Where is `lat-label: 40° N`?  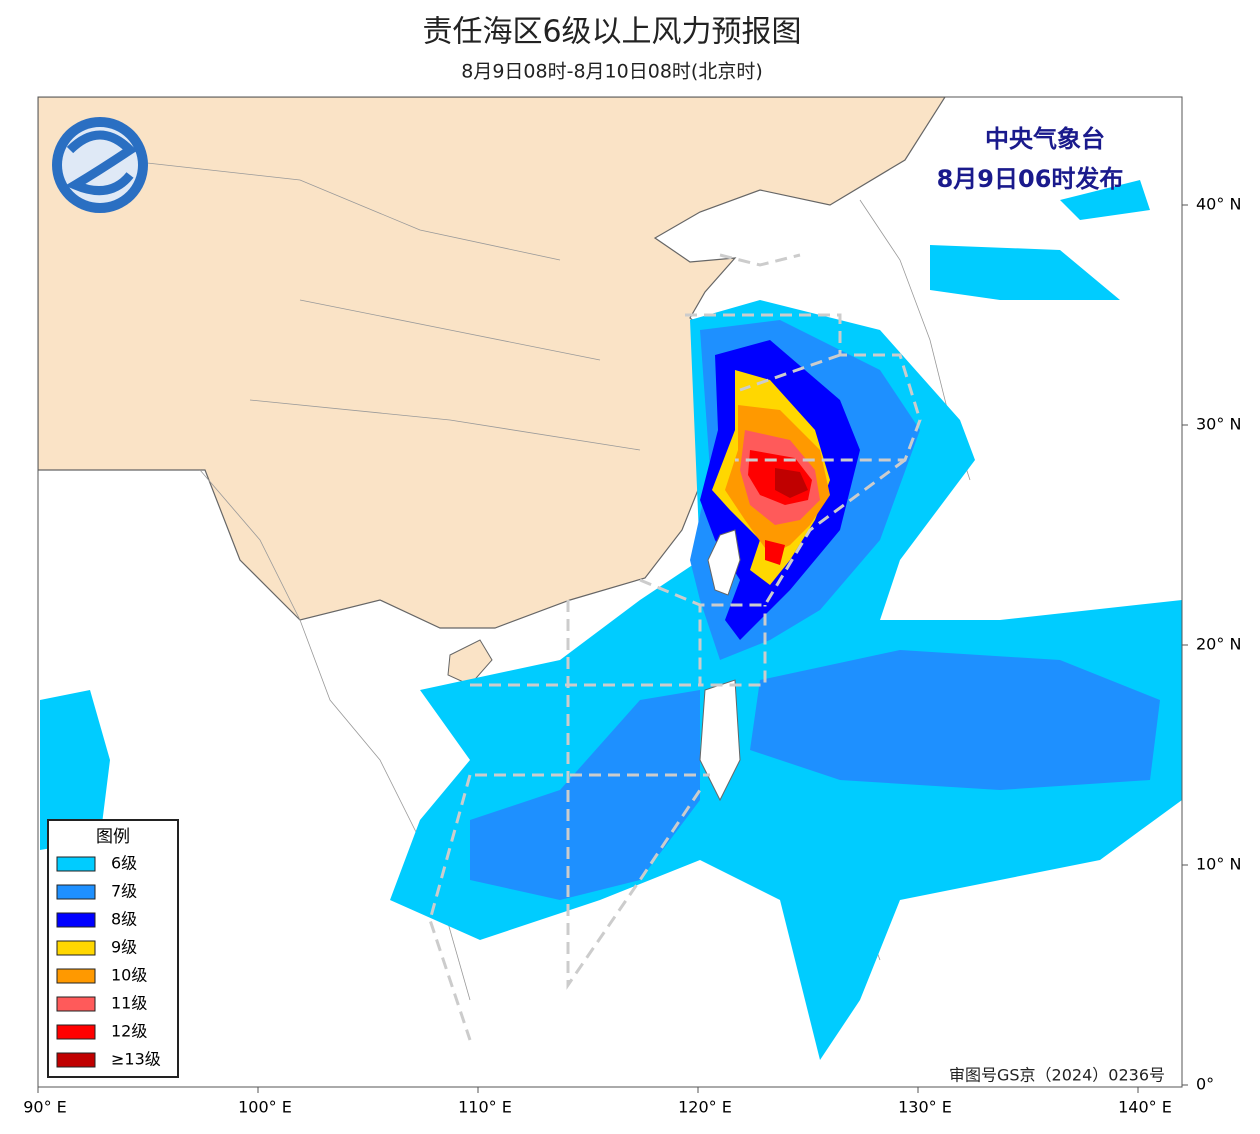
lat-label: 40° N is located at coordinates (1218, 204).